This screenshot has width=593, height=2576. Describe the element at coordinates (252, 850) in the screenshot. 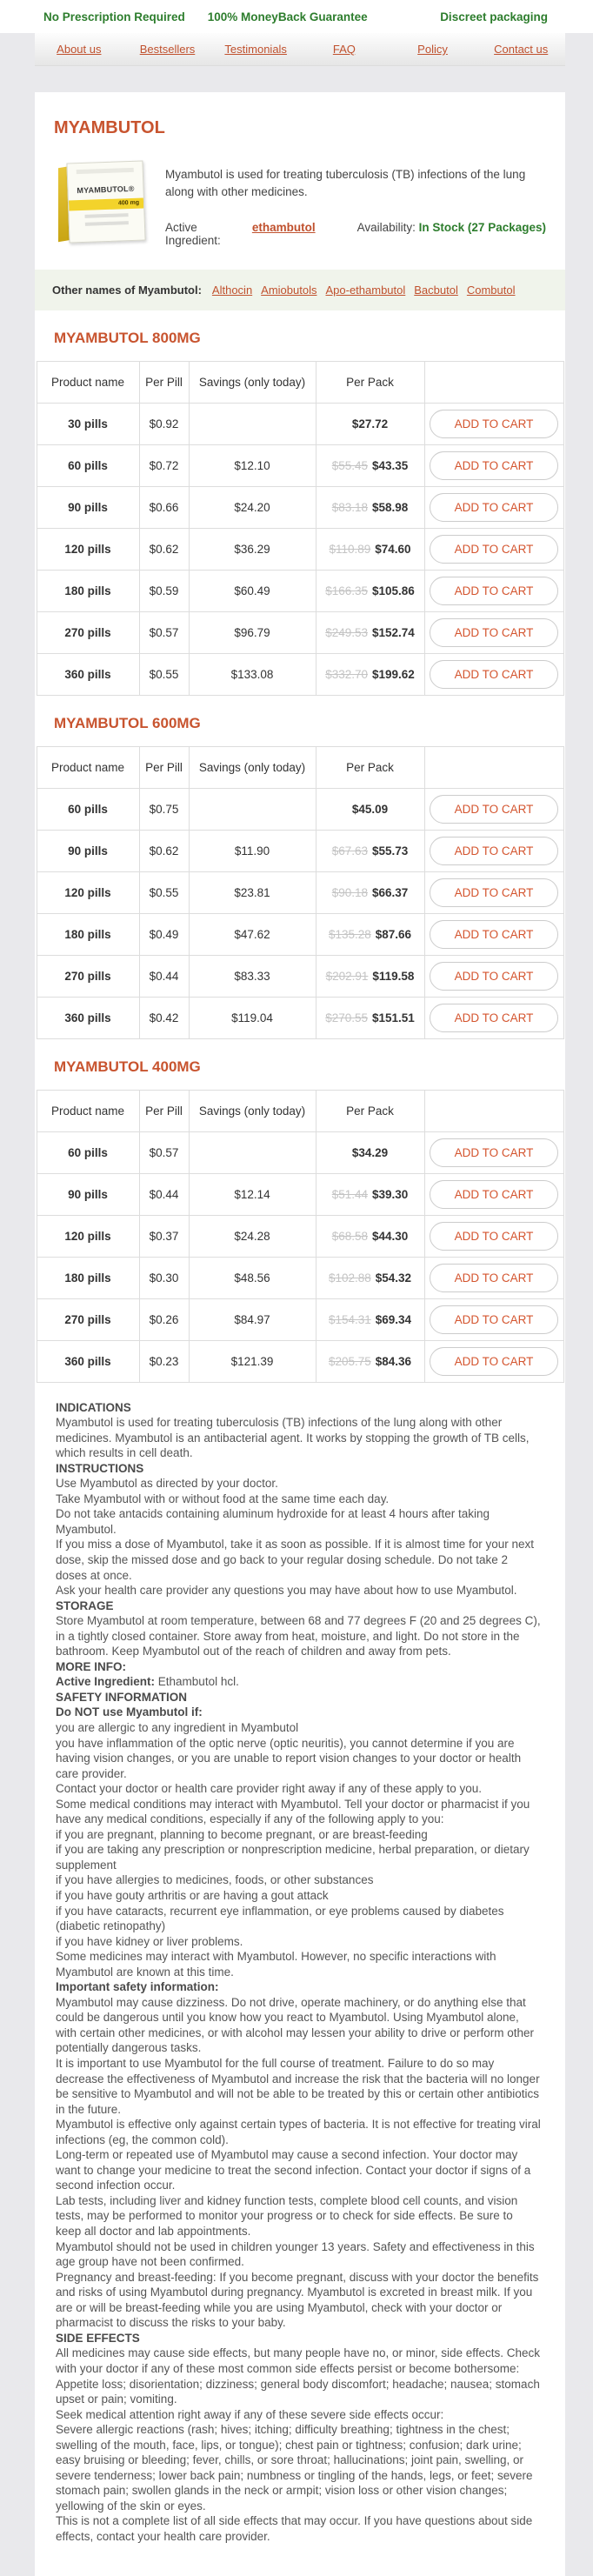

I see `savings-cell: $11.90` at that location.